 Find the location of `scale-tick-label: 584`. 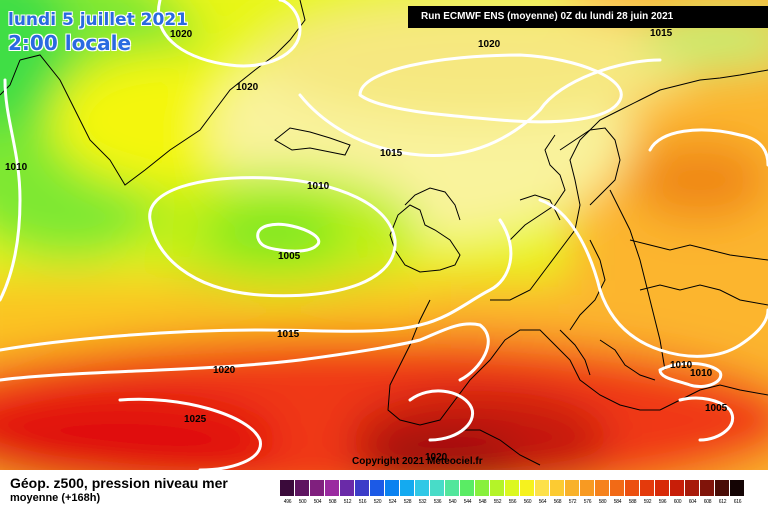

scale-tick-label: 584 is located at coordinates (617, 502).